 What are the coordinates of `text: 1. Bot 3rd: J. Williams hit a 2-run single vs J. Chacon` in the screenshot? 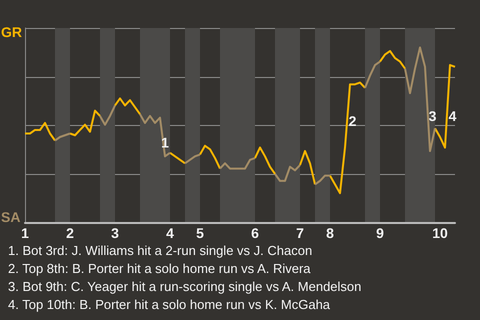 It's located at (161, 251).